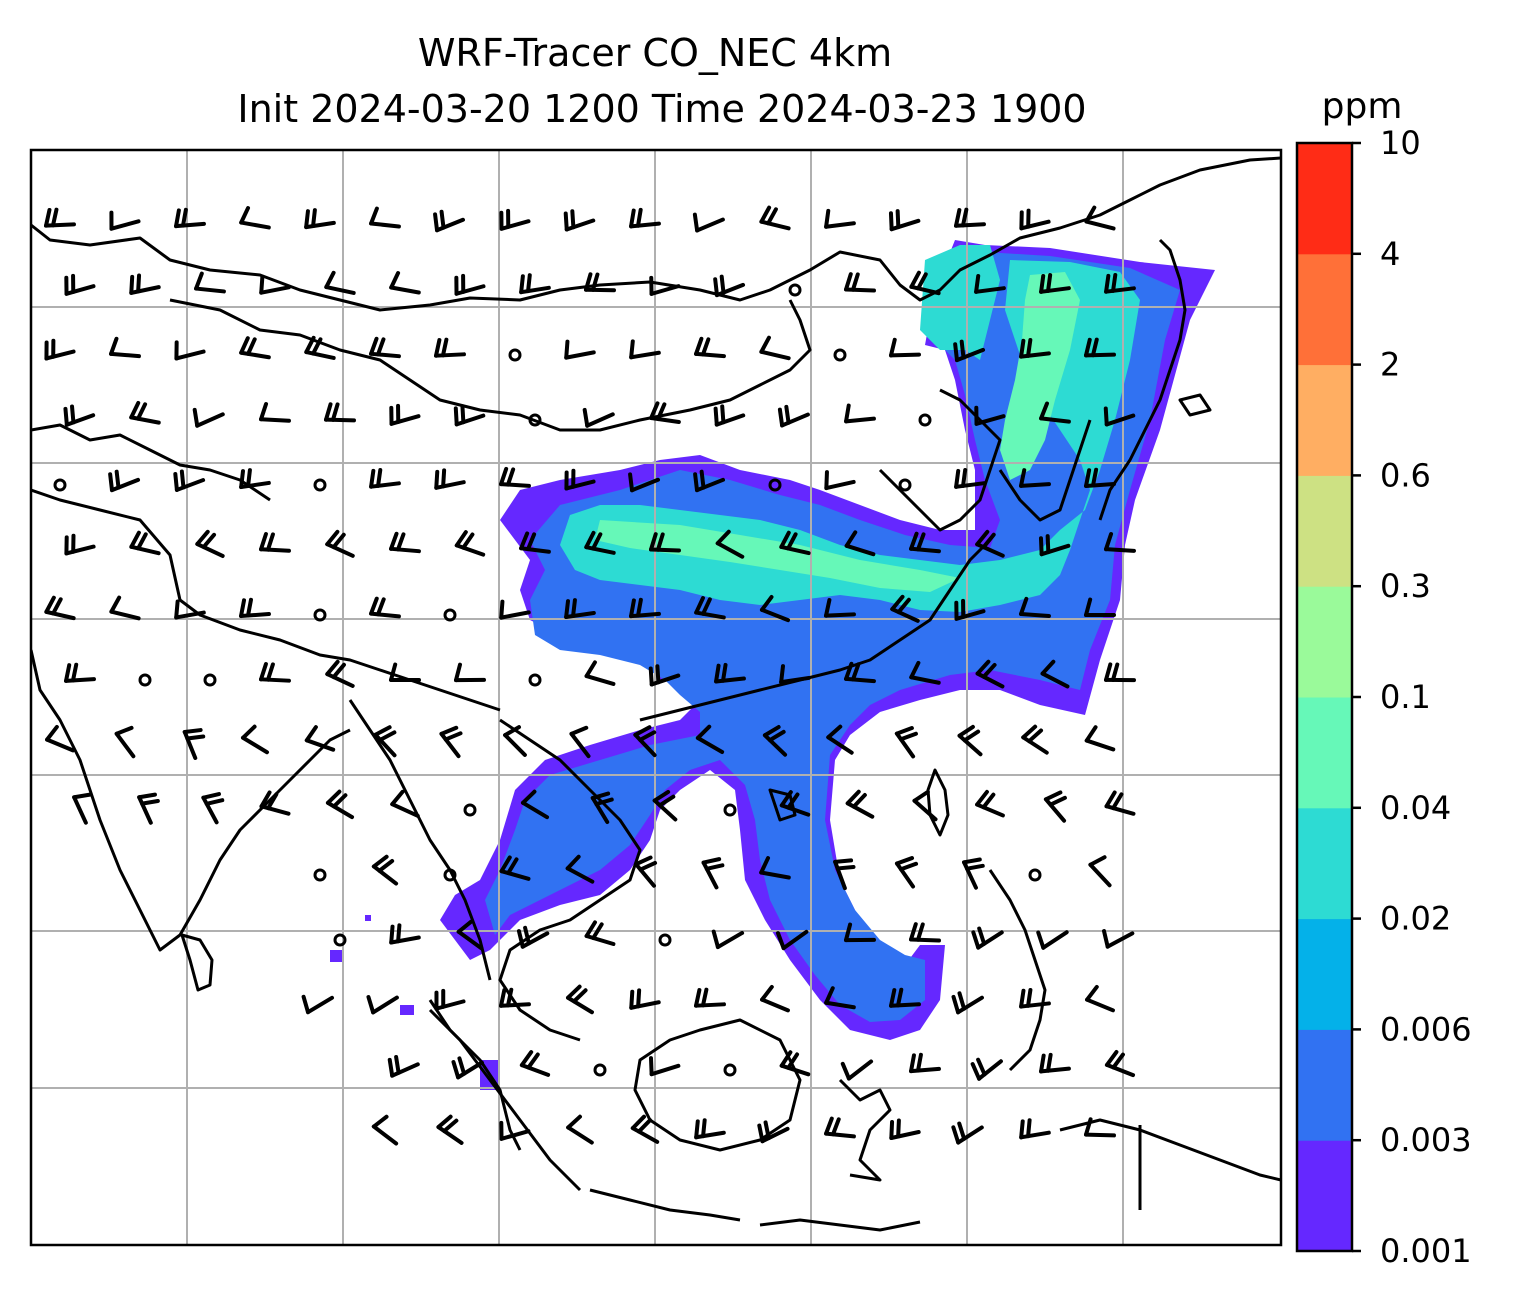 This screenshot has width=1528, height=1306. I want to click on colorbar-unit: ppm, so click(1362, 106).